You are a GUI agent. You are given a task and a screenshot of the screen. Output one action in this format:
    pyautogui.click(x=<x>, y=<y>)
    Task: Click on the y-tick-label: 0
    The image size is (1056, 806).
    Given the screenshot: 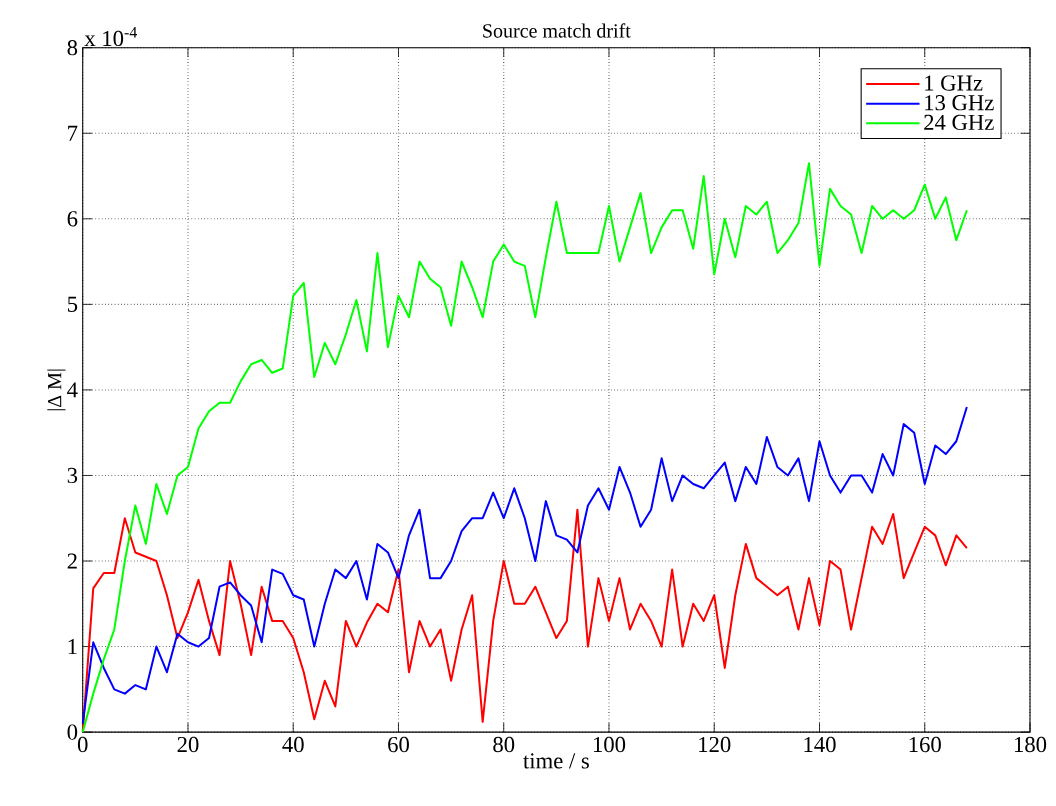 What is the action you would take?
    pyautogui.click(x=72, y=732)
    